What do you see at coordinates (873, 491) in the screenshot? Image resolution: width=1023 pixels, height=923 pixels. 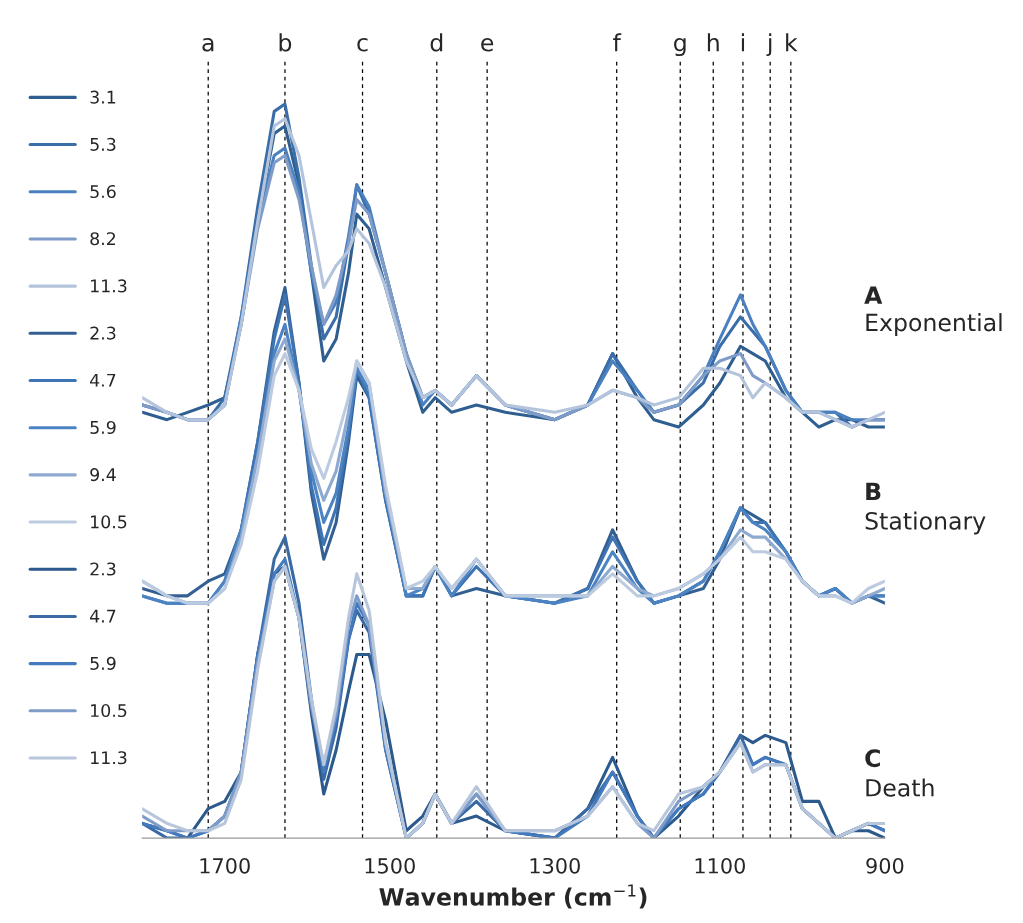 I see `annotation: B` at bounding box center [873, 491].